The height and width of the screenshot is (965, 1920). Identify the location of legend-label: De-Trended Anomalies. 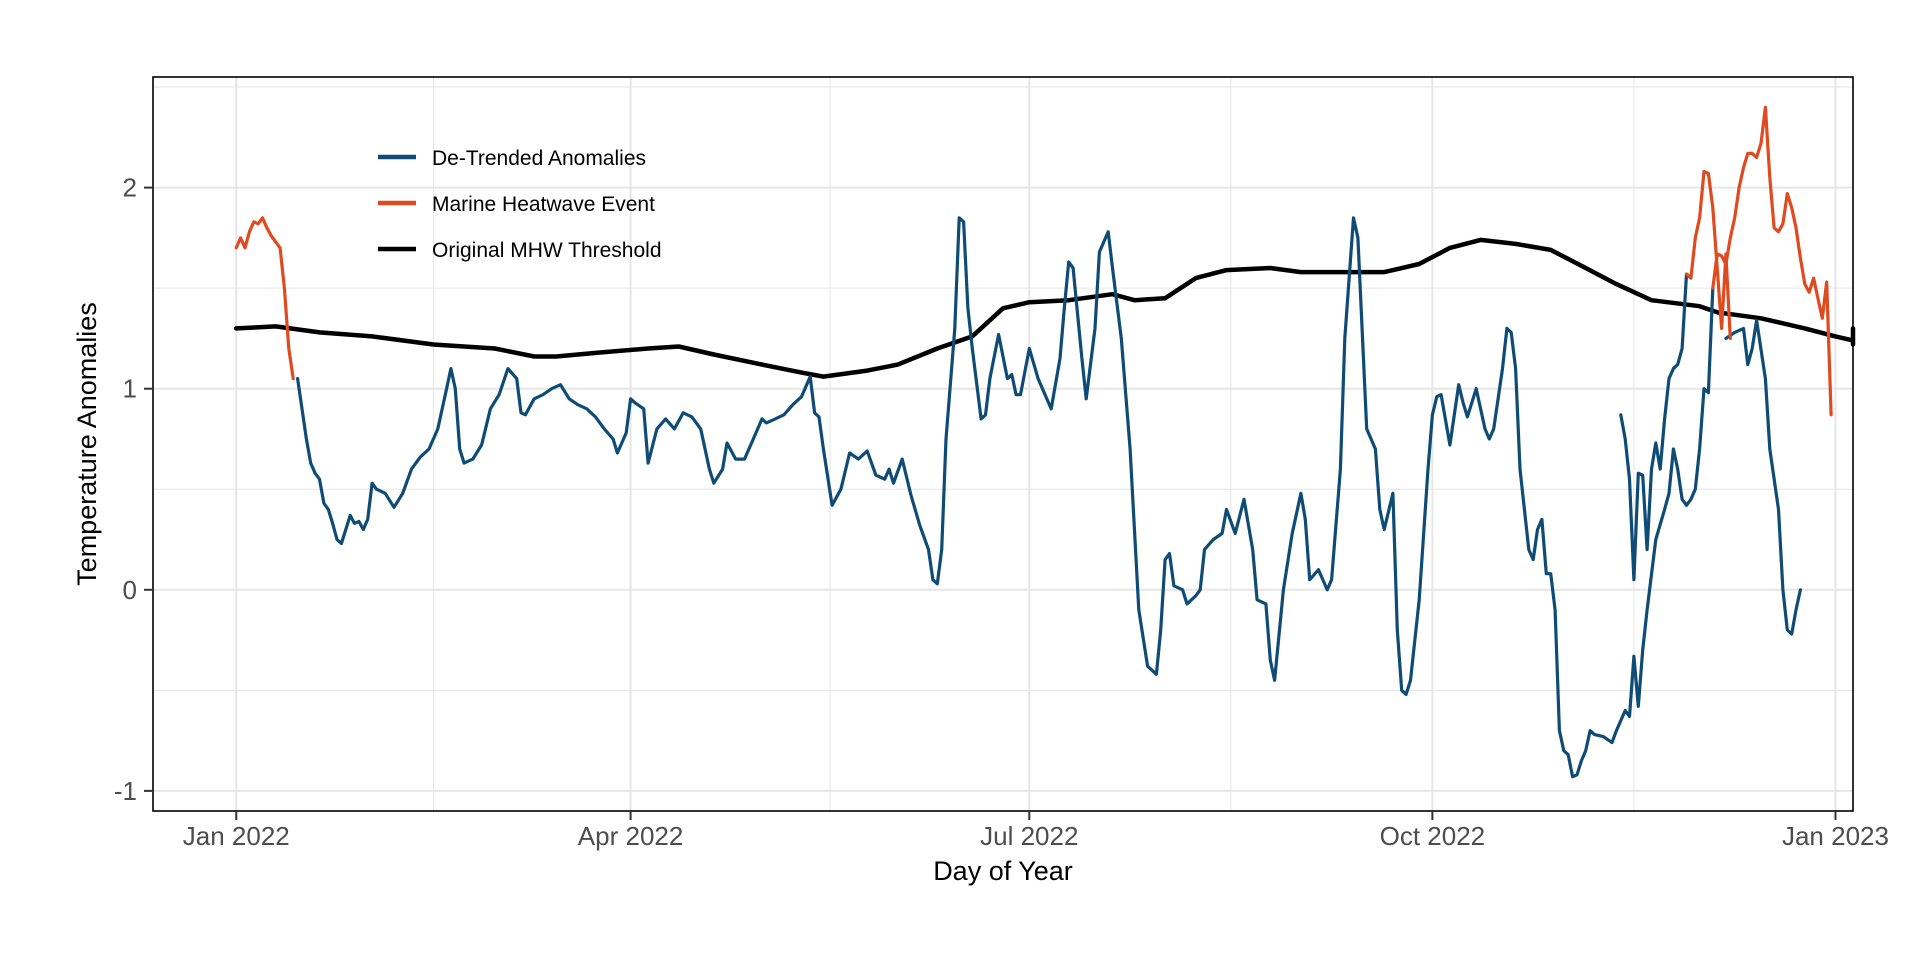
(539, 158).